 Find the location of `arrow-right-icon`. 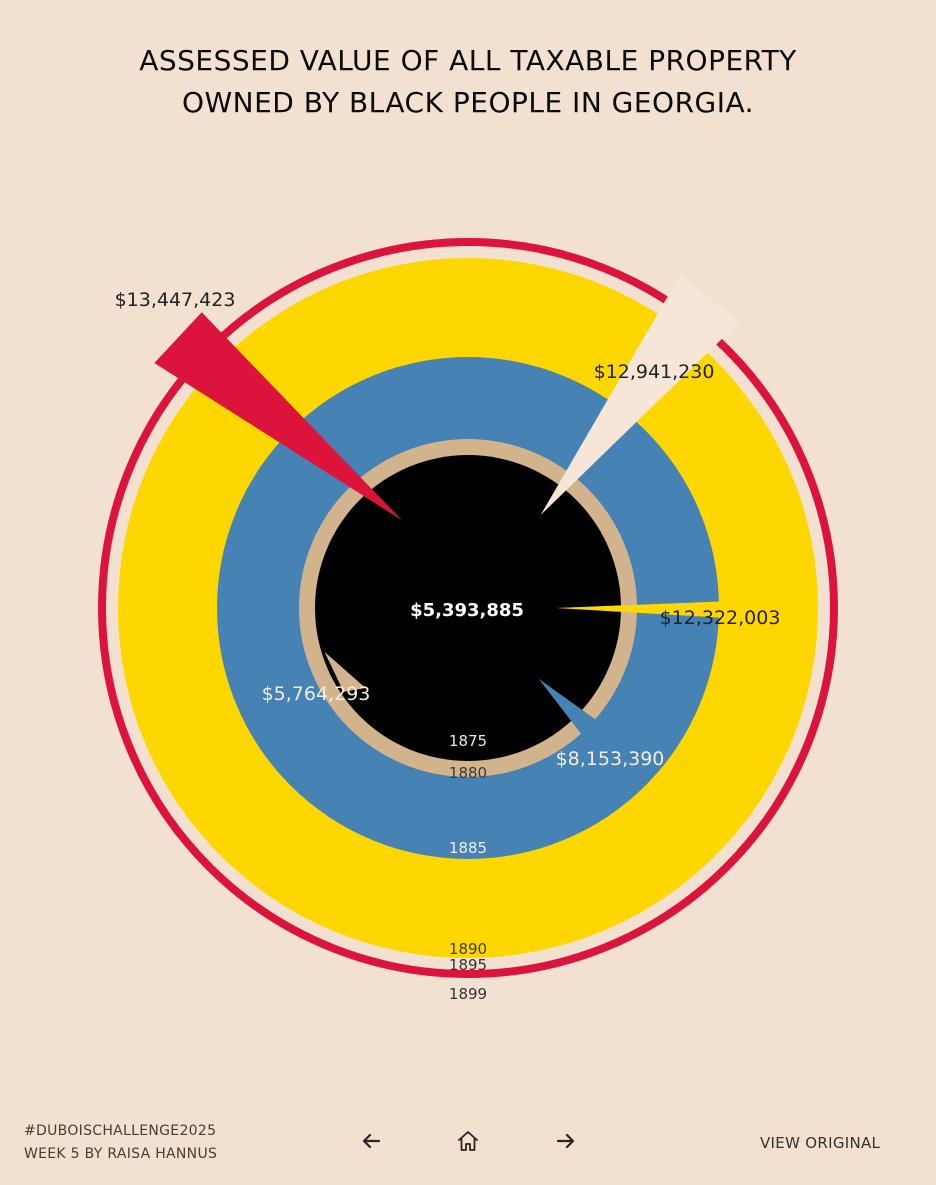

arrow-right-icon is located at coordinates (565, 1141).